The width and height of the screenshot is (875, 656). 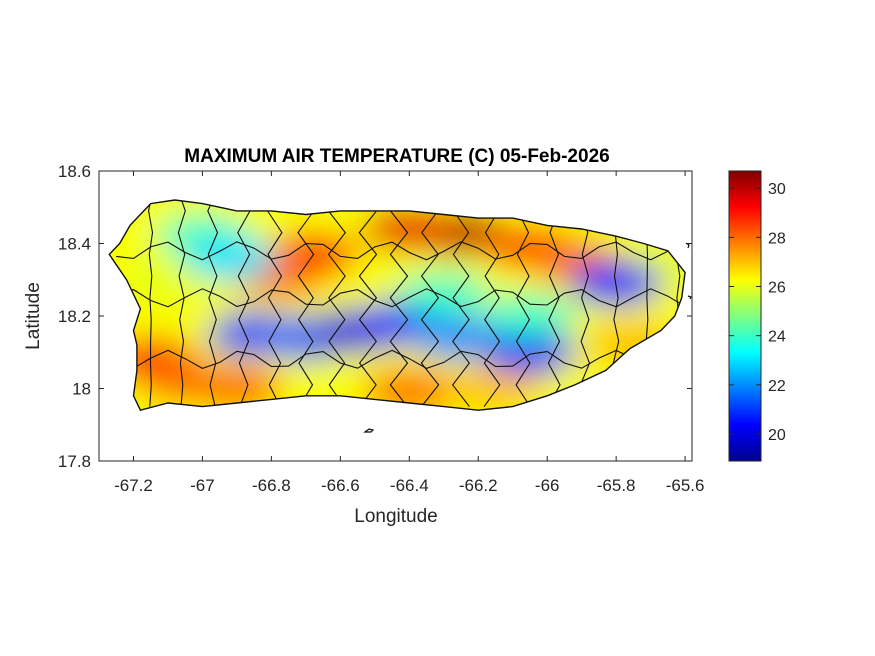 I want to click on y-tick-label: 18.6, so click(x=74, y=171).